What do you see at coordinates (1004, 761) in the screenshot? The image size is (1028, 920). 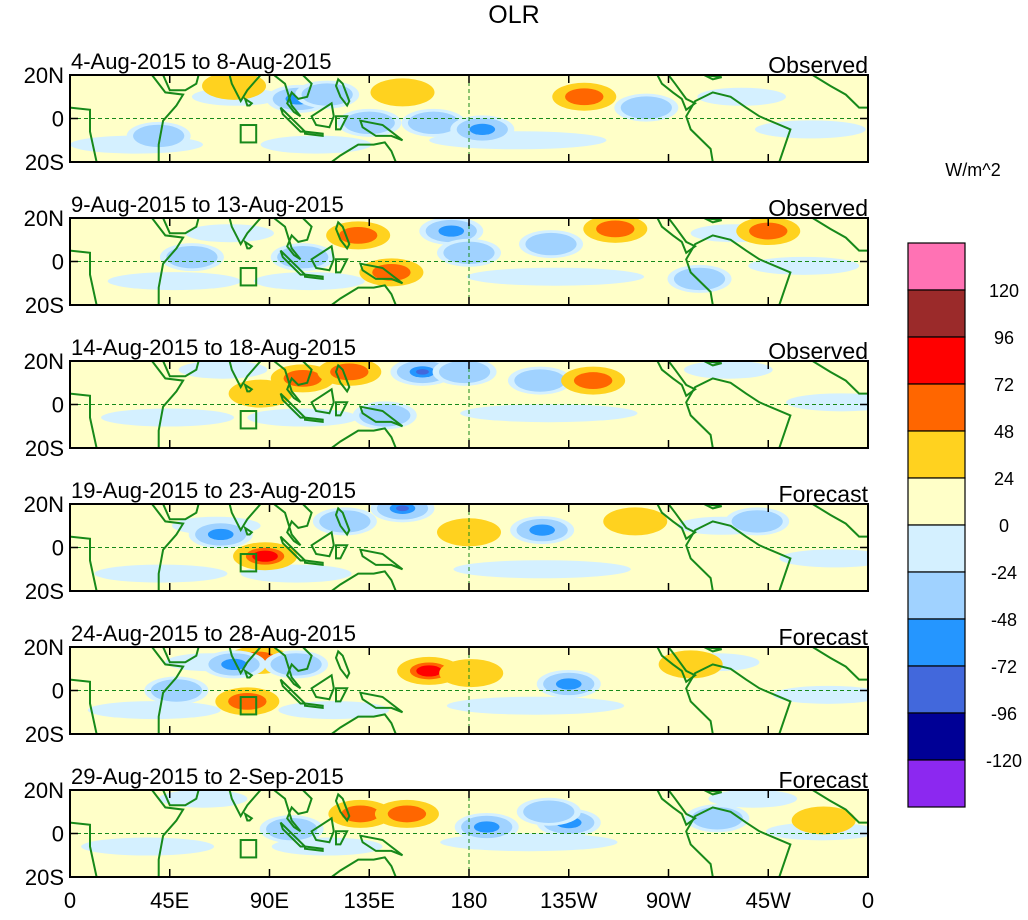 I see `colorbar-label: -120` at bounding box center [1004, 761].